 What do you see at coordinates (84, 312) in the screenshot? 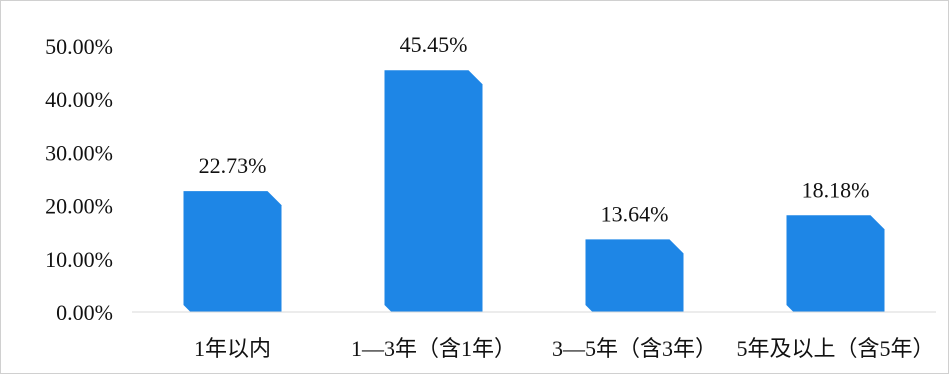
I see `y-tick-label: 0.00%` at bounding box center [84, 312].